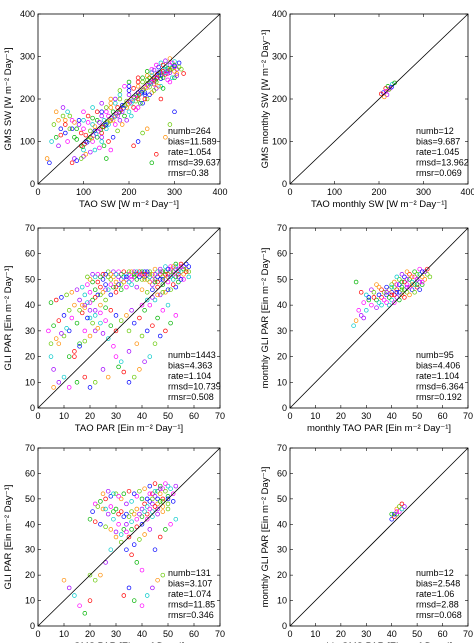  What do you see at coordinates (265, 99) in the screenshot?
I see `y-axis-label: GMS monthly SW [W m⁻² Day⁻¹]` at bounding box center [265, 99].